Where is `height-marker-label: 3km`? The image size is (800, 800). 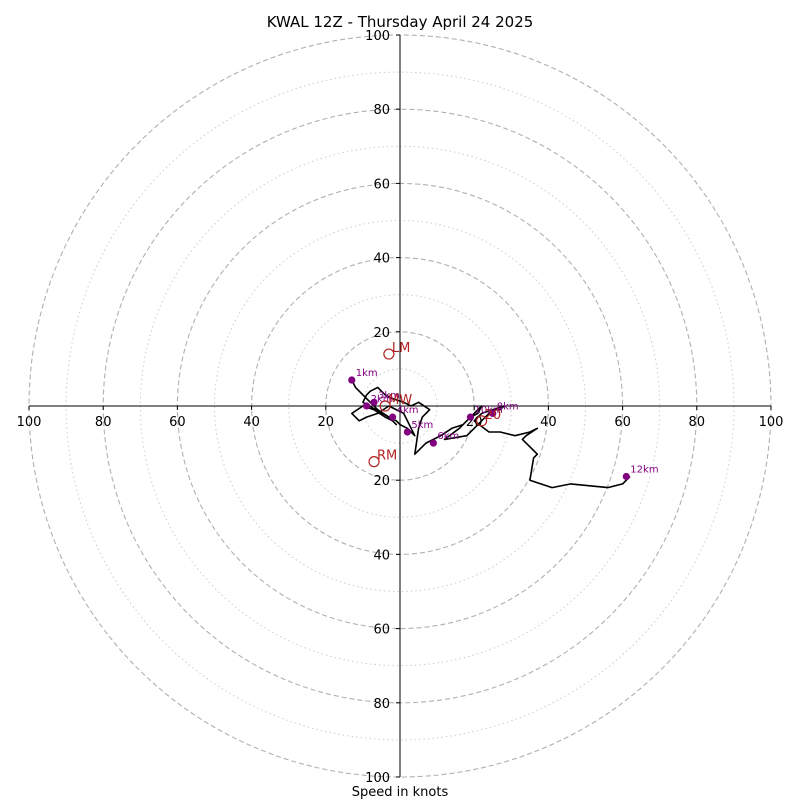
height-marker-label: 3km is located at coordinates (389, 395).